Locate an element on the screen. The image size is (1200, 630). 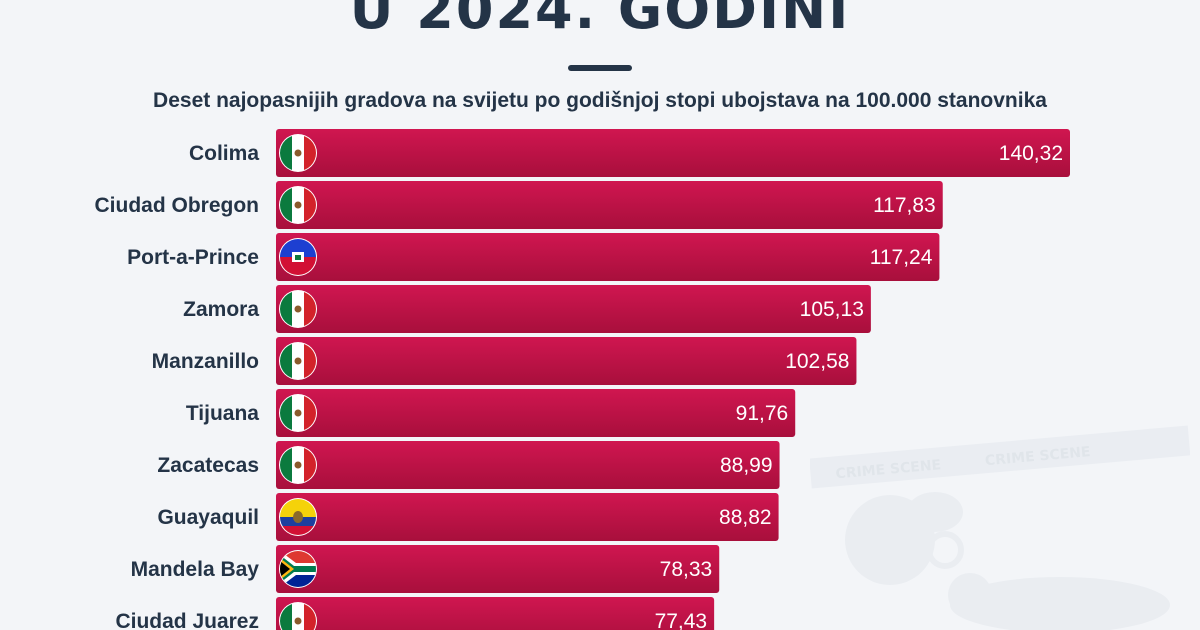
bar-row: Mandela Bay 78,33 is located at coordinates (425, 569).